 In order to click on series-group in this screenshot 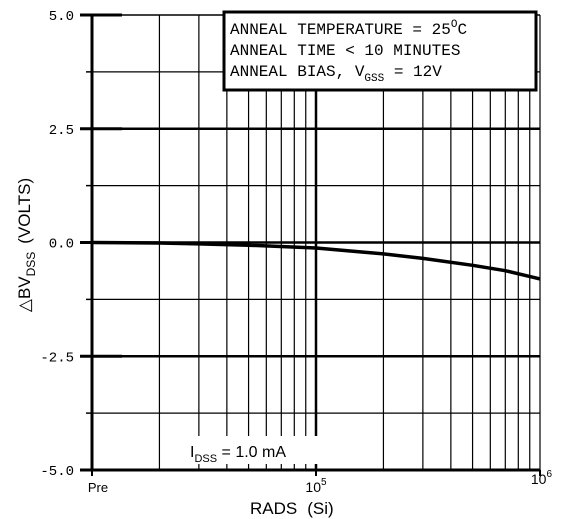, I will do `click(316, 260)`.